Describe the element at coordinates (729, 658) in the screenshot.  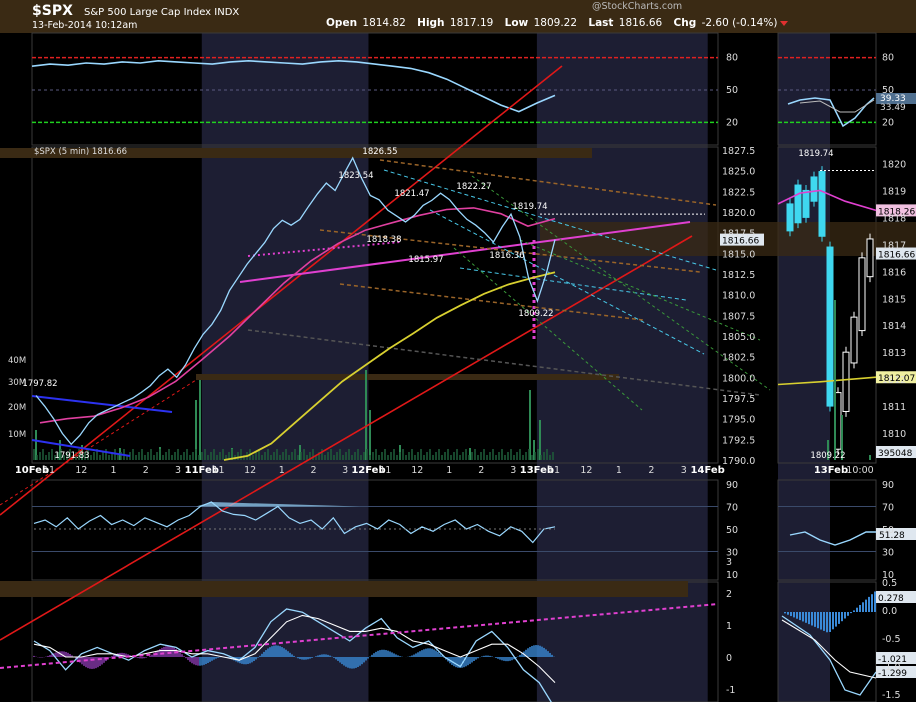
I see `macd-tick: 0` at that location.